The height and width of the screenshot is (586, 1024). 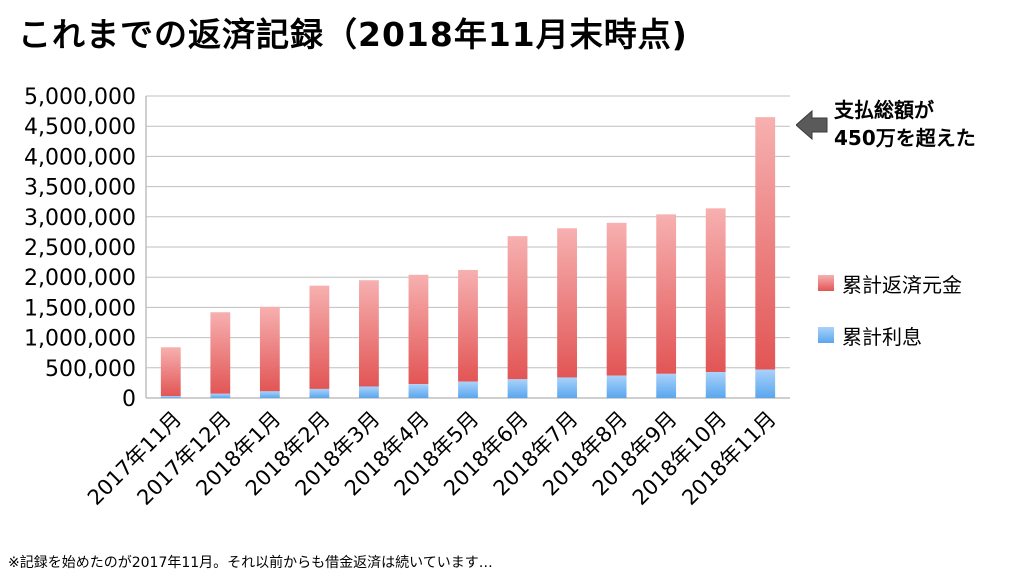 I want to click on y-tick-label: 4,000,000, so click(x=80, y=157).